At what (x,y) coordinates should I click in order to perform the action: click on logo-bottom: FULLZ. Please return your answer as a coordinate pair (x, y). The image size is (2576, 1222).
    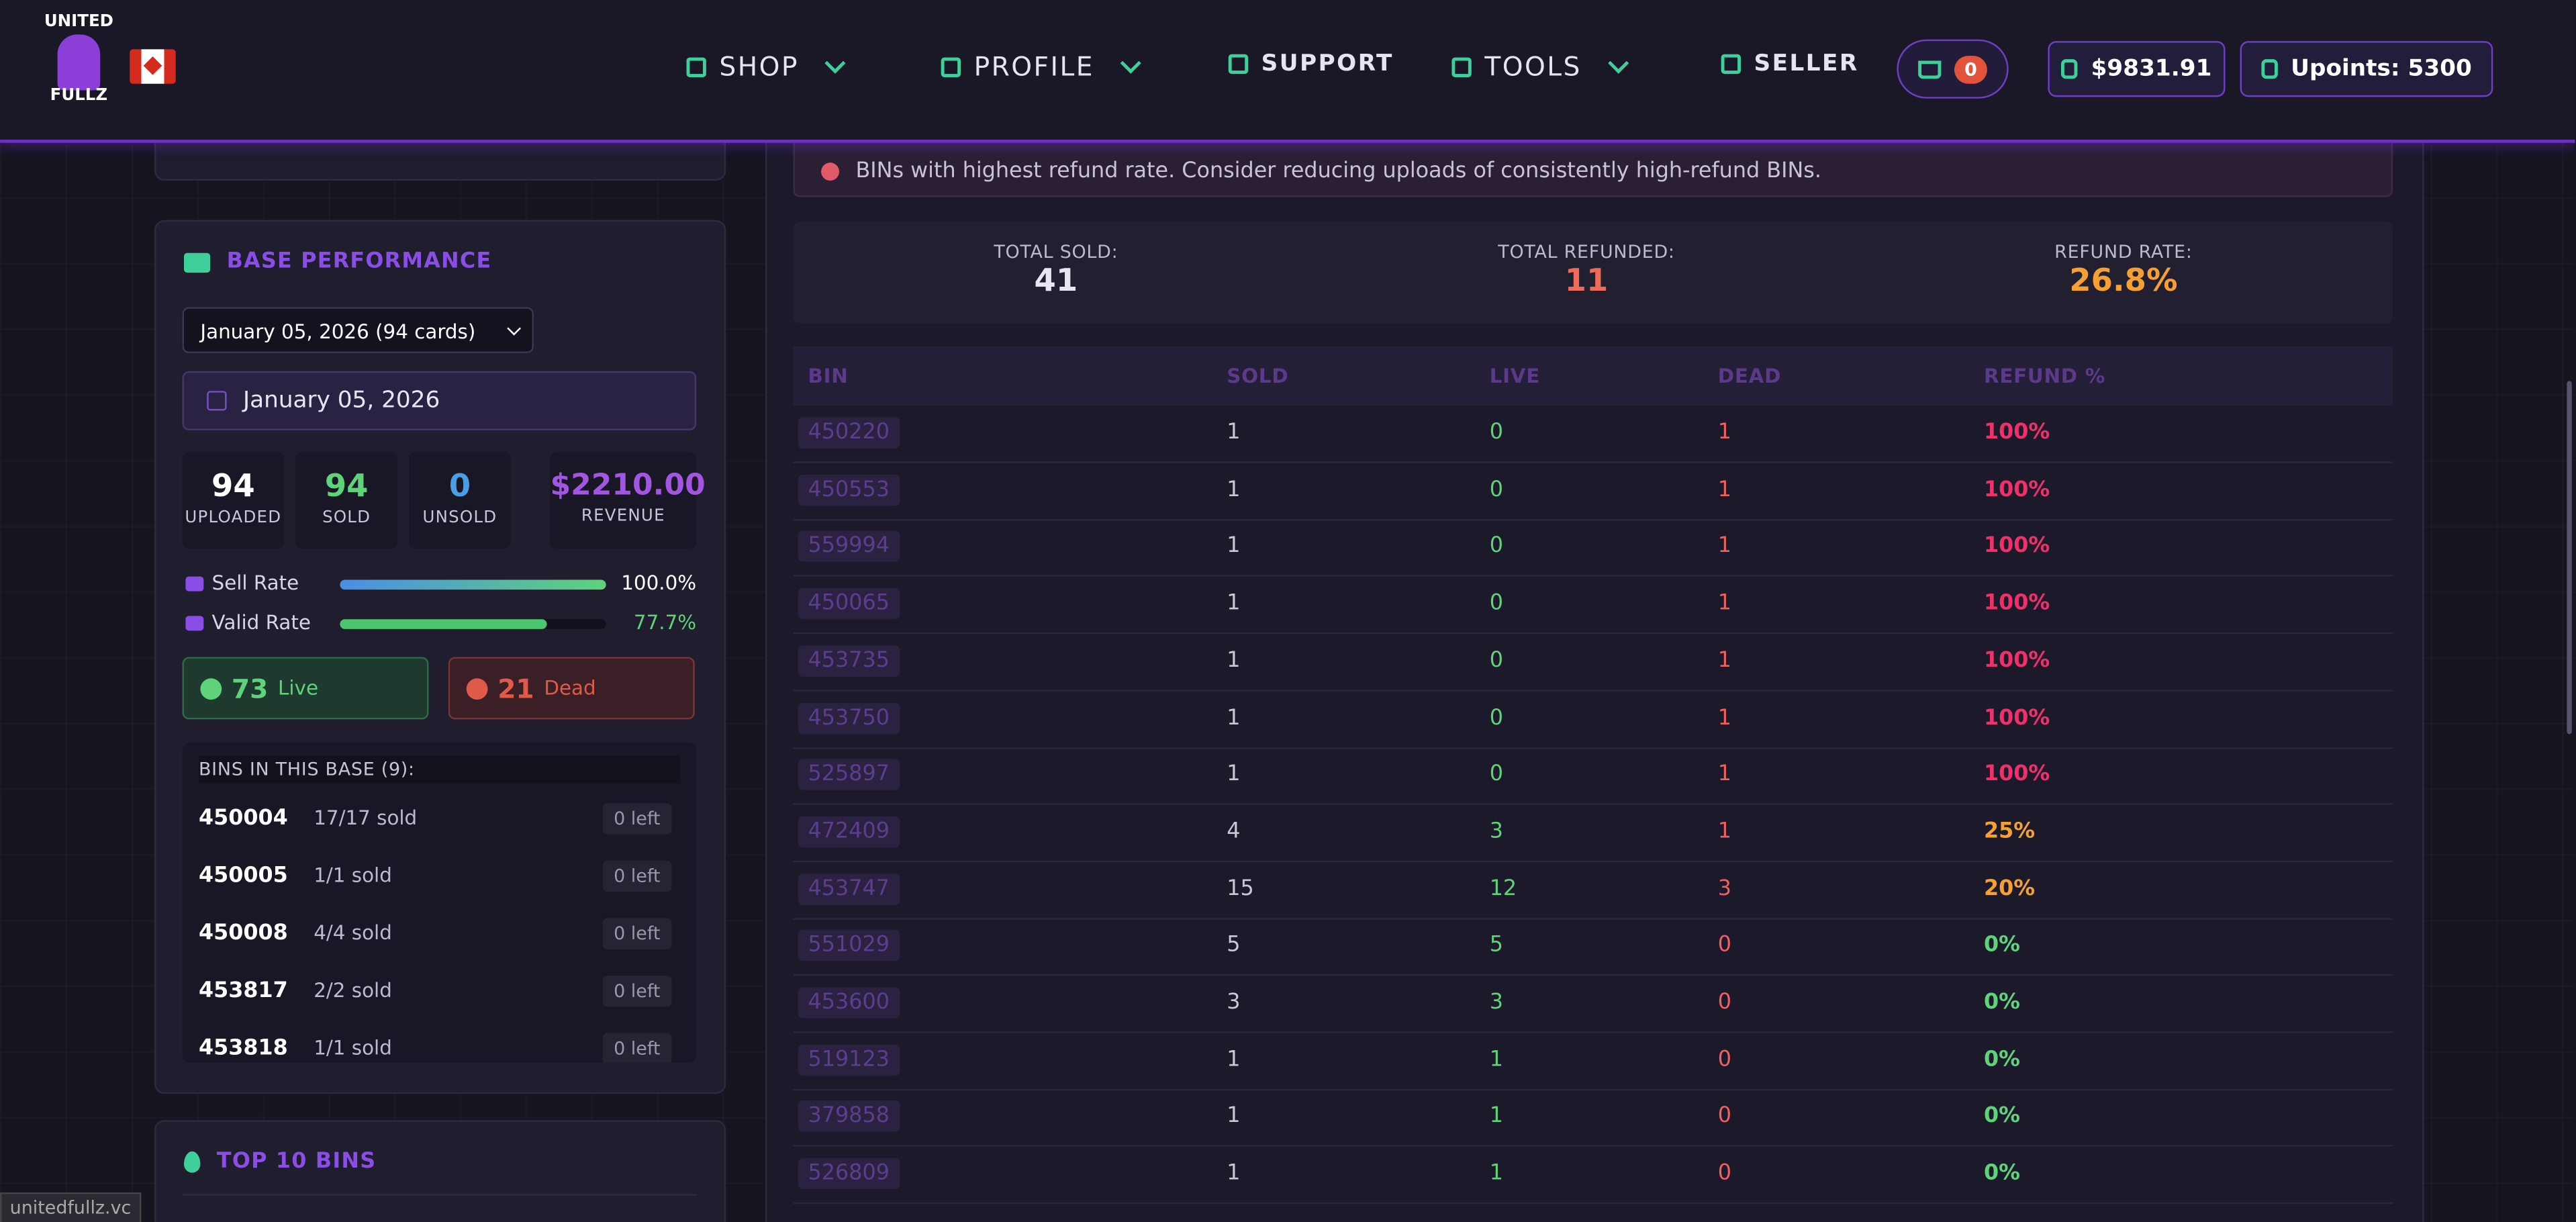
    Looking at the image, I should click on (79, 96).